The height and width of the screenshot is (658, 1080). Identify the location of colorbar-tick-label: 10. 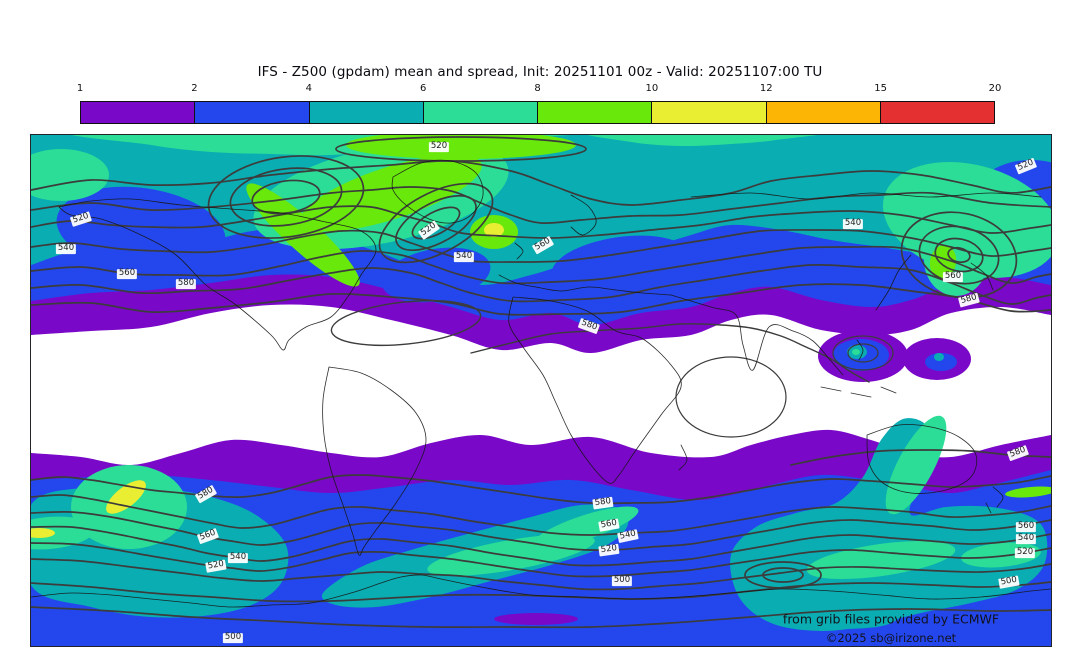
(652, 88).